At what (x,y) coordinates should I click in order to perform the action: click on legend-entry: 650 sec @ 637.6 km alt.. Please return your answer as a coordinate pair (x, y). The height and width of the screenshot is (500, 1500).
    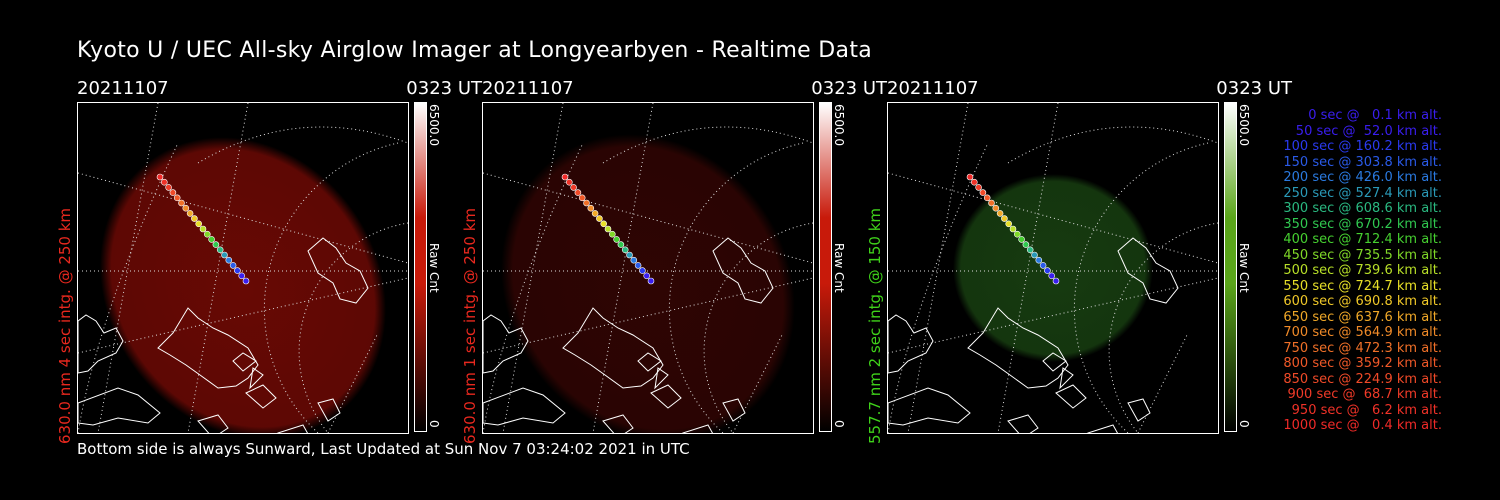
    Looking at the image, I should click on (1362, 317).